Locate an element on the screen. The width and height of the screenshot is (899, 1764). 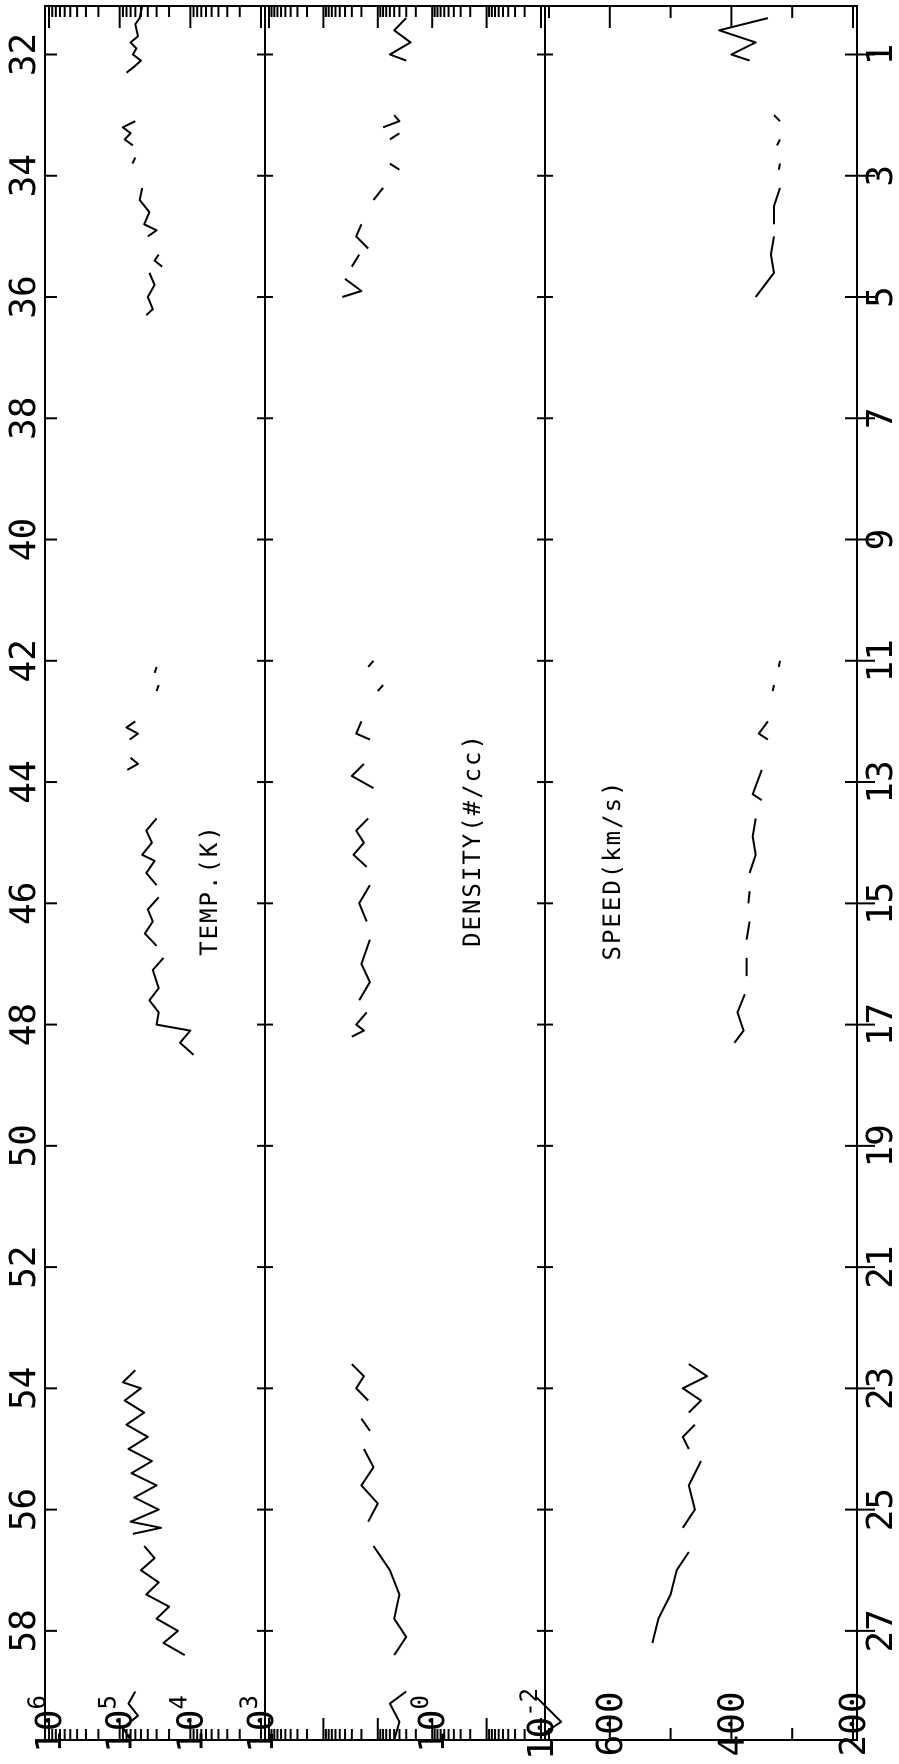
x-bottom-label-3: 3 is located at coordinates (879, 176).